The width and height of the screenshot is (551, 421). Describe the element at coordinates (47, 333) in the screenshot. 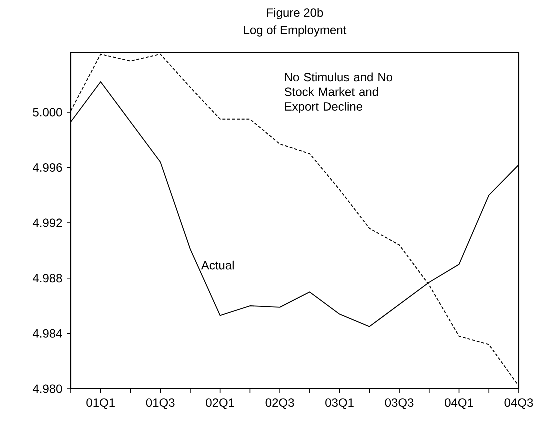

I see `y-tick-label: 4.984` at that location.